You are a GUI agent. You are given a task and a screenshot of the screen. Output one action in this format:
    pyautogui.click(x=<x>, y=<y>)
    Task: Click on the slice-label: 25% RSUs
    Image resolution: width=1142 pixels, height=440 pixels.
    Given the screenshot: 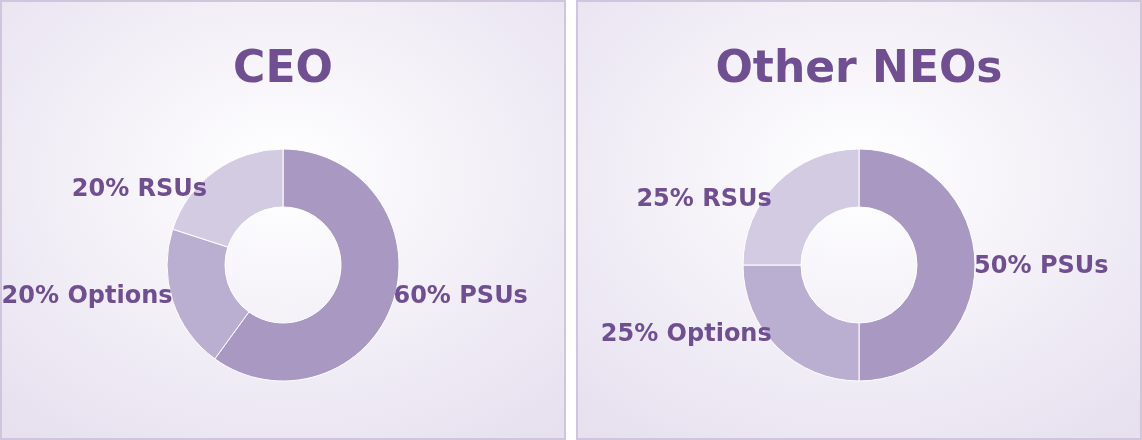 What is the action you would take?
    pyautogui.click(x=704, y=198)
    